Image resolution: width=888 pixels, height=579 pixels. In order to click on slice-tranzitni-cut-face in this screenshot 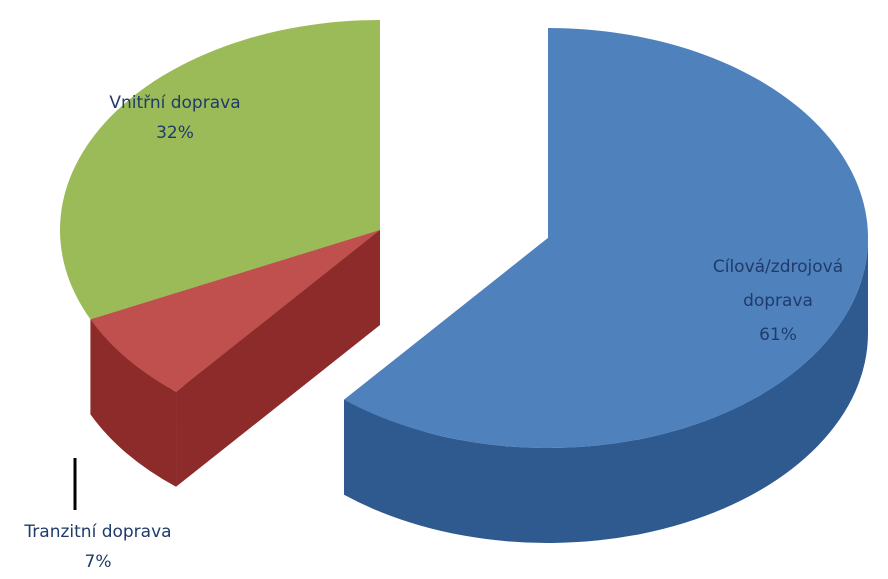, I will do `click(278, 358)`.